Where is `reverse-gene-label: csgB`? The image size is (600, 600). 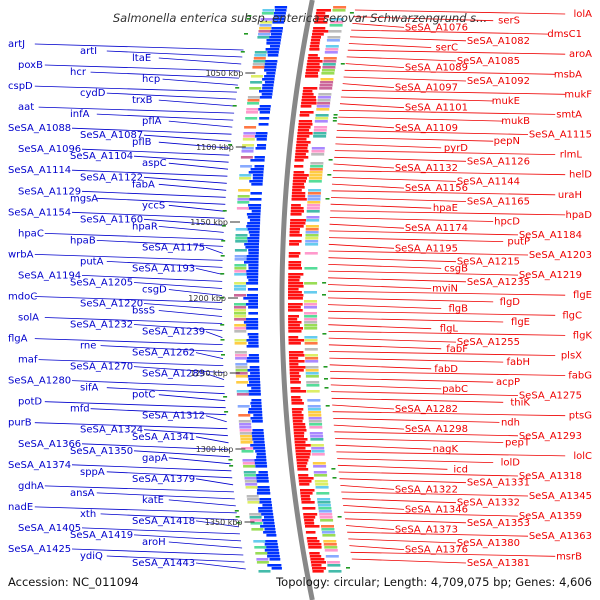 reverse-gene-label: csgB is located at coordinates (456, 268).